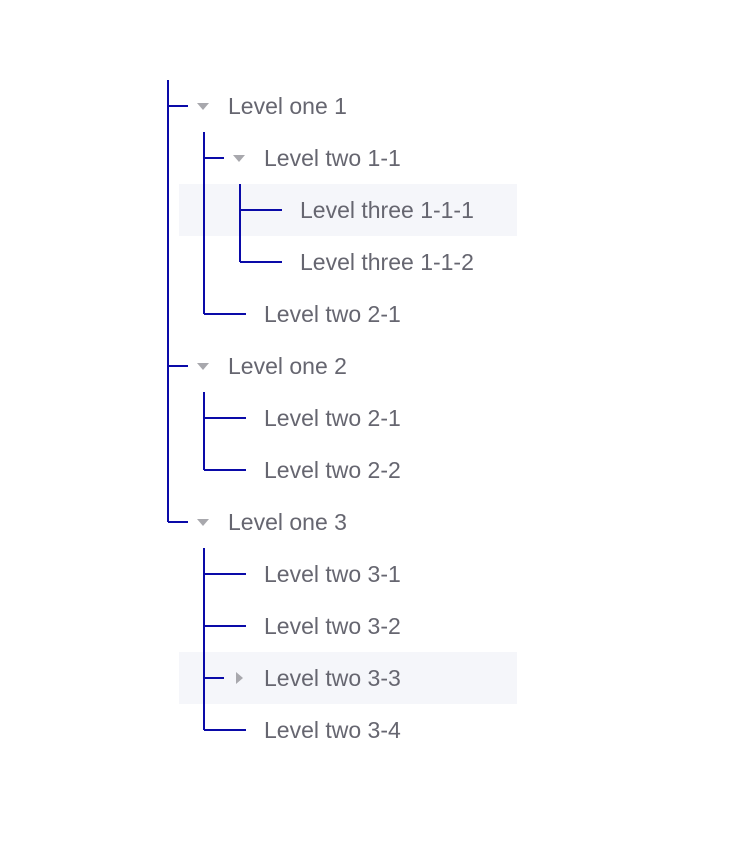 The image size is (734, 852). I want to click on tree-node-label: Level two 2-2, so click(332, 470).